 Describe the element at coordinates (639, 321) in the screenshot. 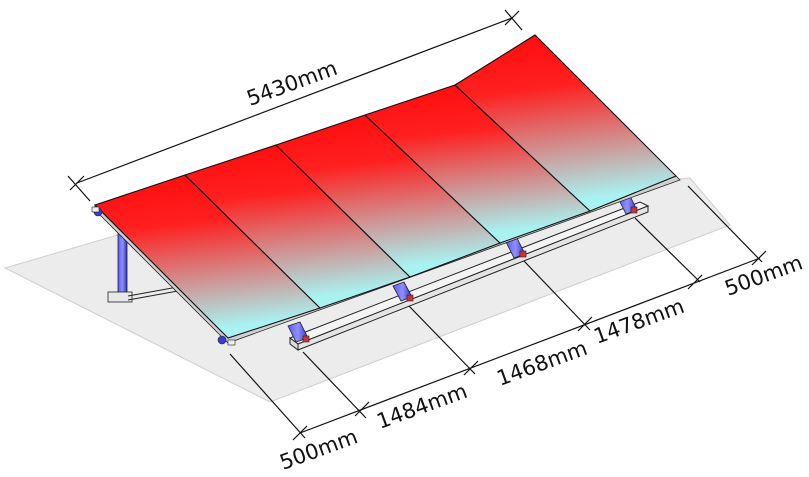

I see `dimension-spacing-3-label: 1478mm` at that location.